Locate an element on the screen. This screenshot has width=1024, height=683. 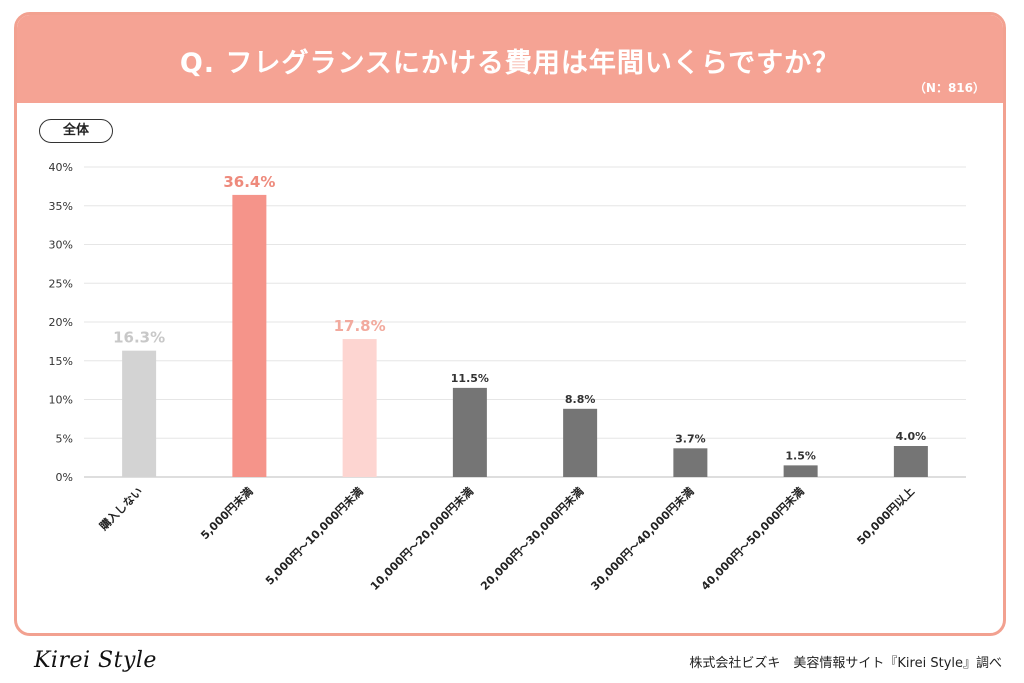
x-tick-label: 5,000円～10,000円未満 is located at coordinates (313, 535).